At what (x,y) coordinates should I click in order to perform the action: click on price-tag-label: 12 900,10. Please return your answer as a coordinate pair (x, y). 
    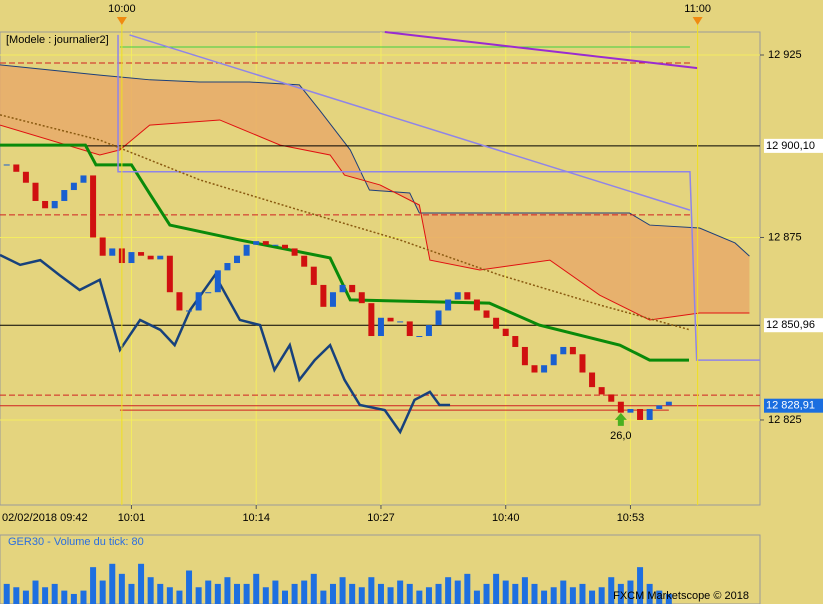
    Looking at the image, I should click on (790, 146).